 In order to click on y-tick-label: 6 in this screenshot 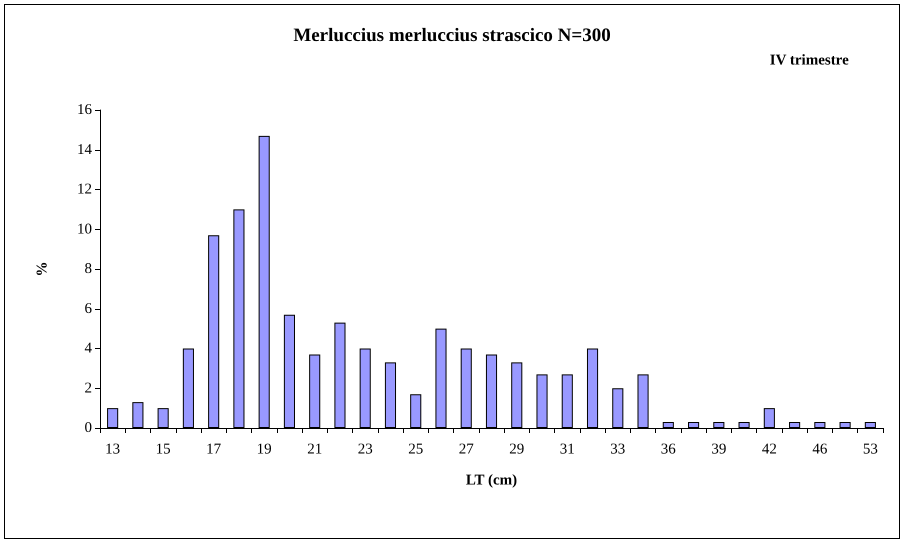, I will do `click(88, 308)`.